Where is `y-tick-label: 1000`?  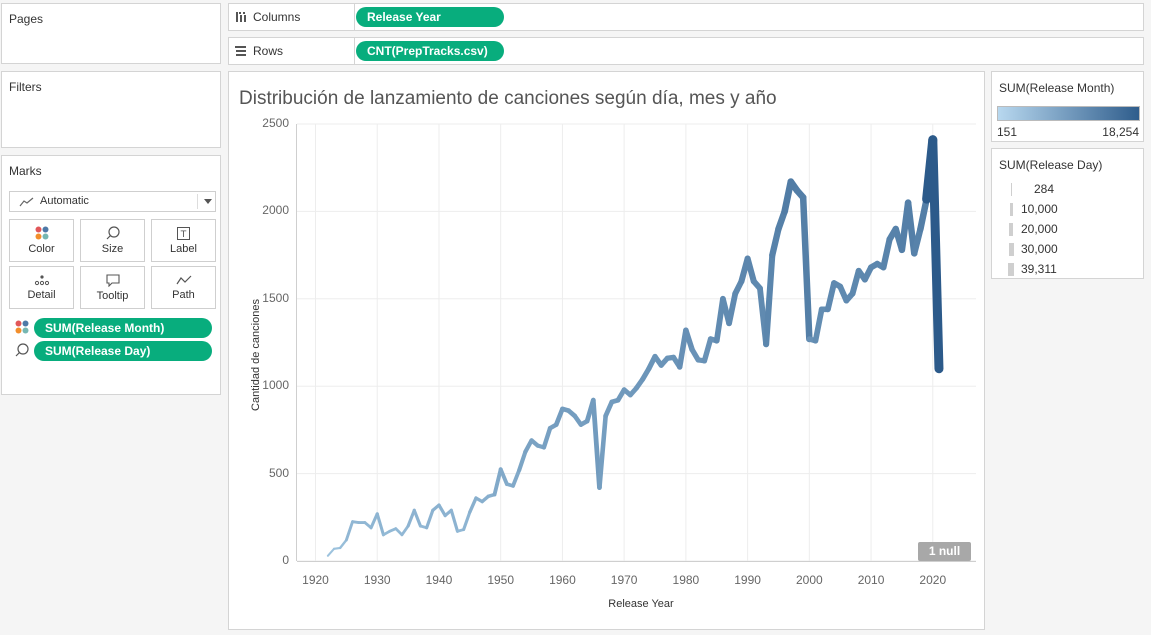
y-tick-label: 1000 is located at coordinates (275, 385).